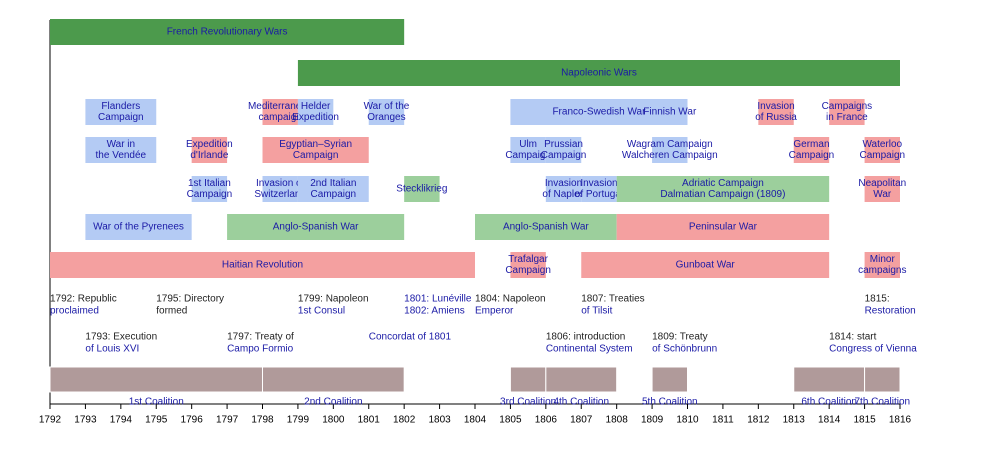 The image size is (1000, 450). What do you see at coordinates (599, 73) in the screenshot?
I see `bar-label: Napoleonic Wars` at bounding box center [599, 73].